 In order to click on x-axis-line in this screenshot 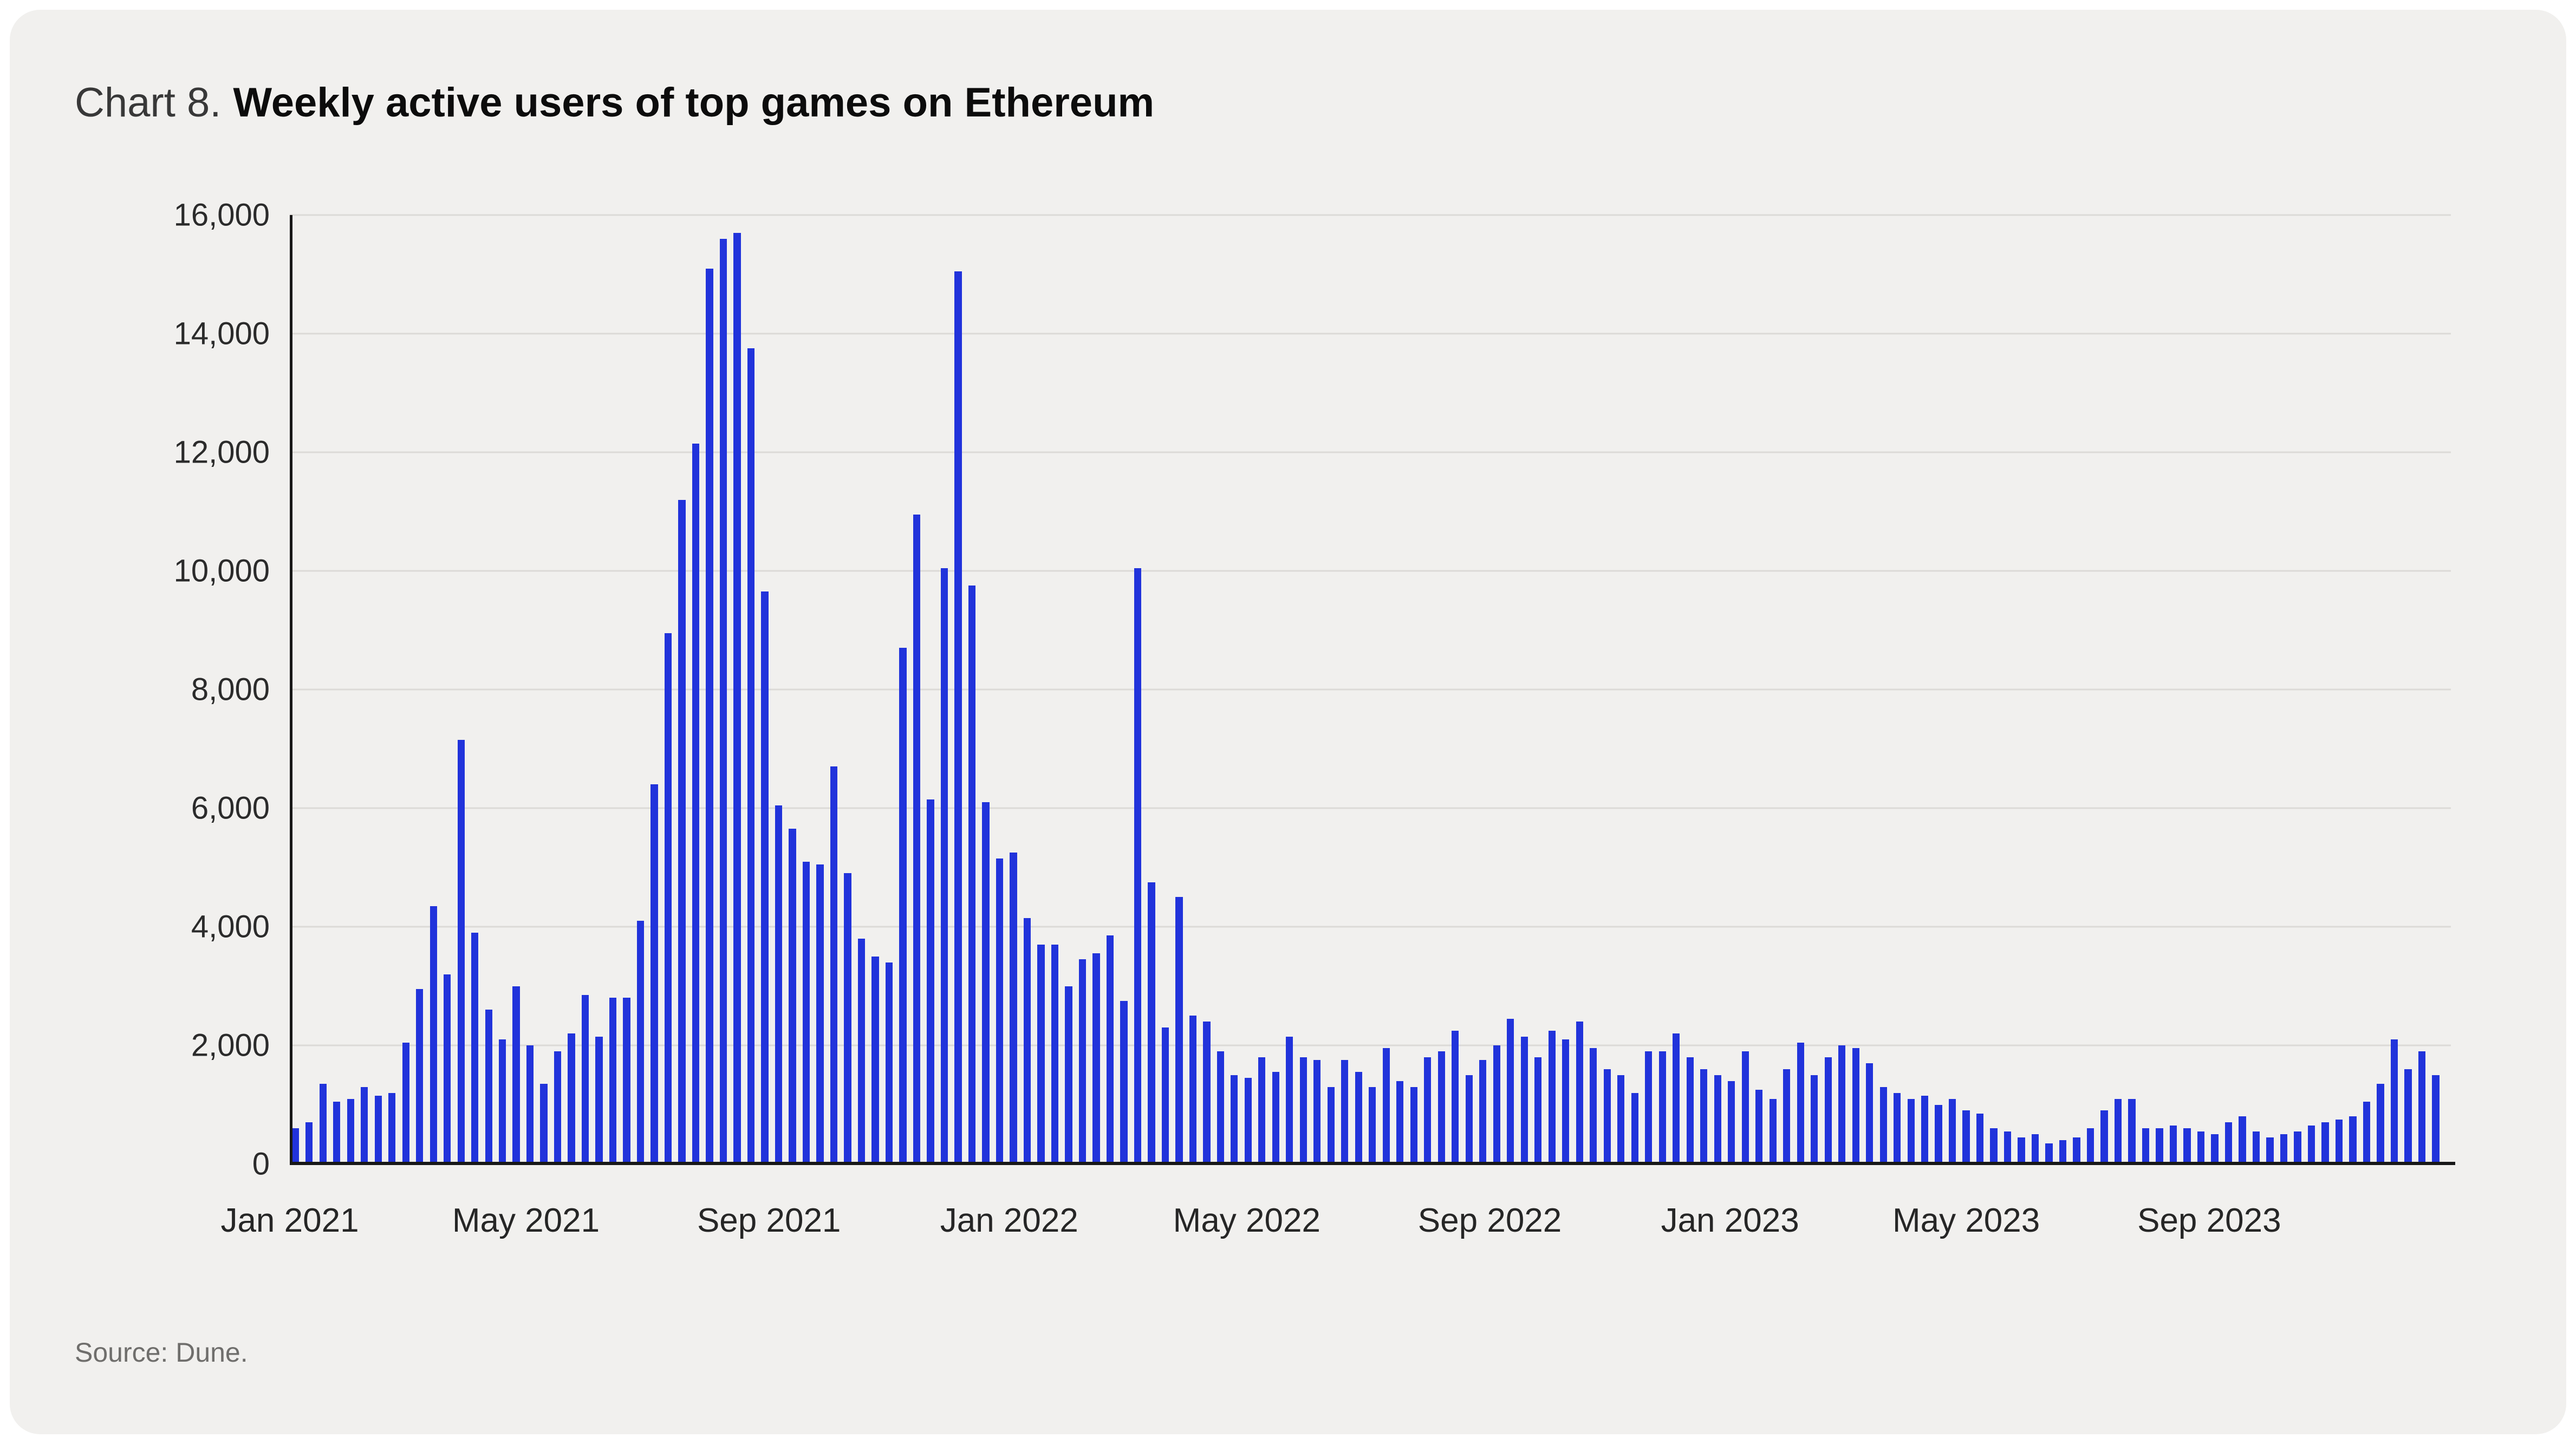, I will do `click(1372, 1163)`.